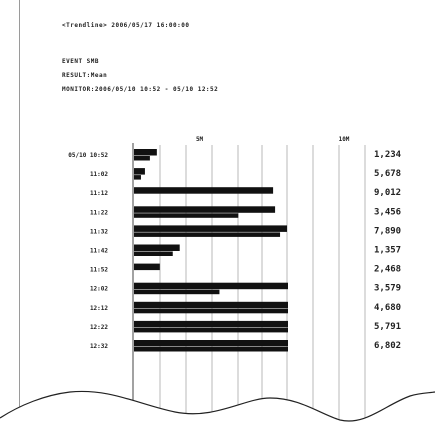  Describe the element at coordinates (99, 346) in the screenshot. I see `row-label: 12:32` at that location.